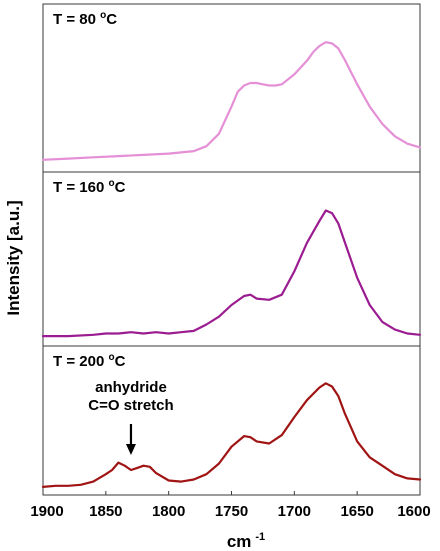 The width and height of the screenshot is (440, 551). What do you see at coordinates (103, 15) in the screenshot?
I see `panel-title-superscript-1: o` at bounding box center [103, 15].